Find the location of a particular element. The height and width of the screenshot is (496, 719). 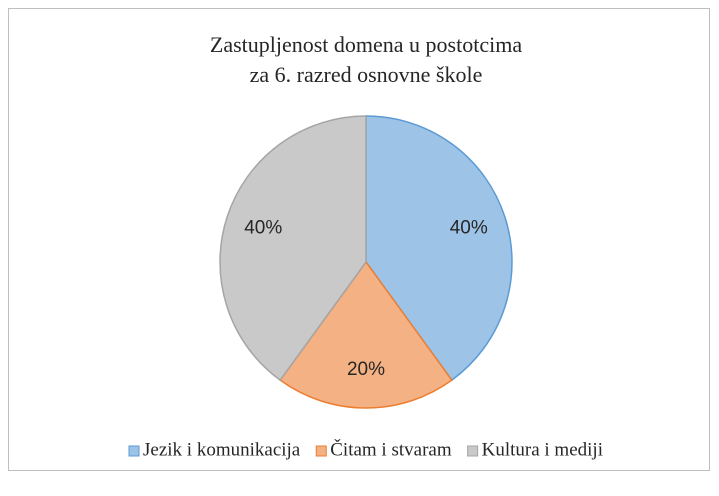

chart-title: Zastupljenost domena u postotcima is located at coordinates (366, 44).